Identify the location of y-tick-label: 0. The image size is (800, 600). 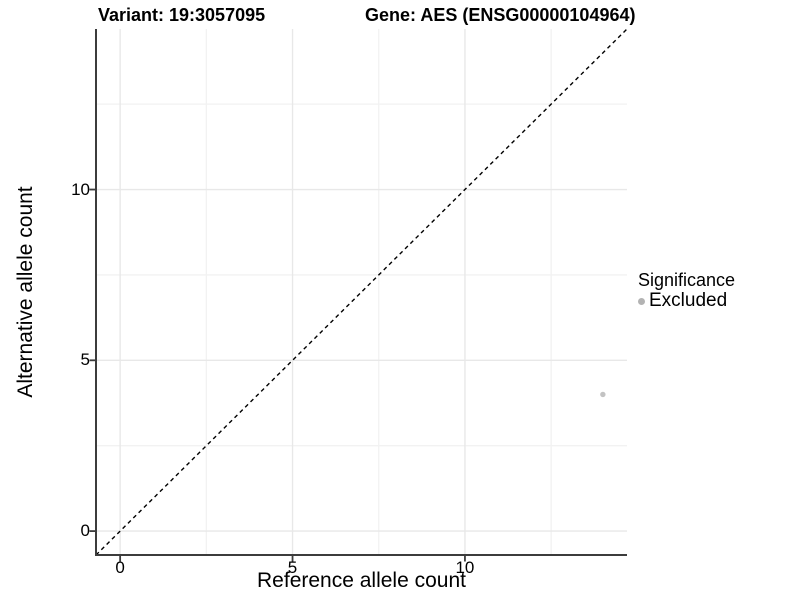
(85, 531).